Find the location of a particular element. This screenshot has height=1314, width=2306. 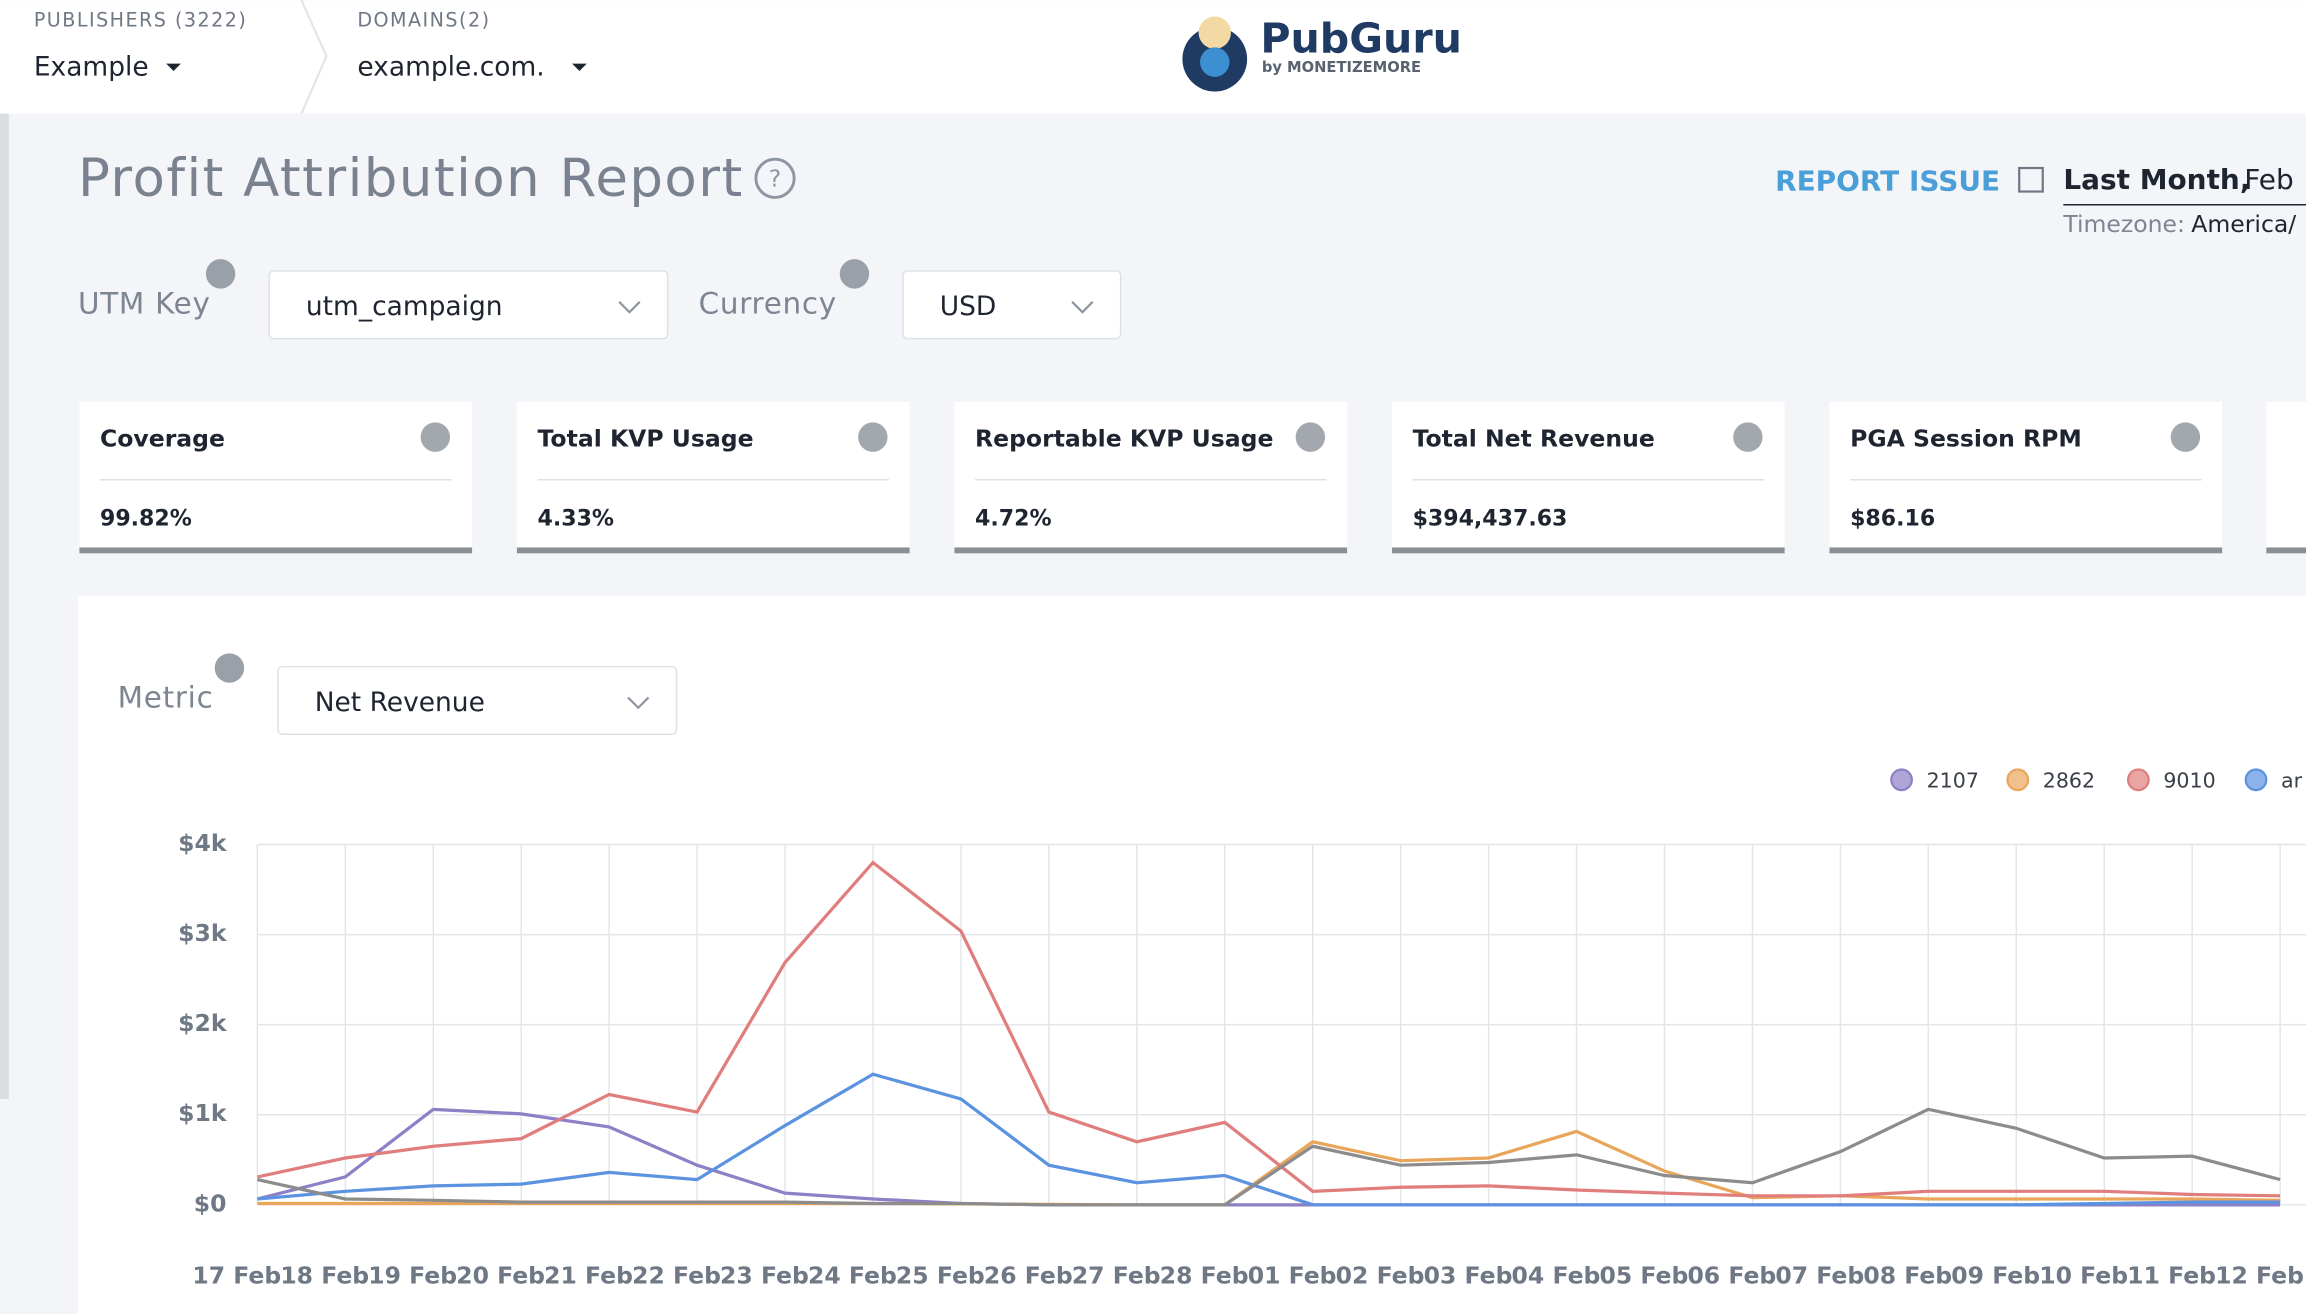

card-value: 99.82% is located at coordinates (146, 518).